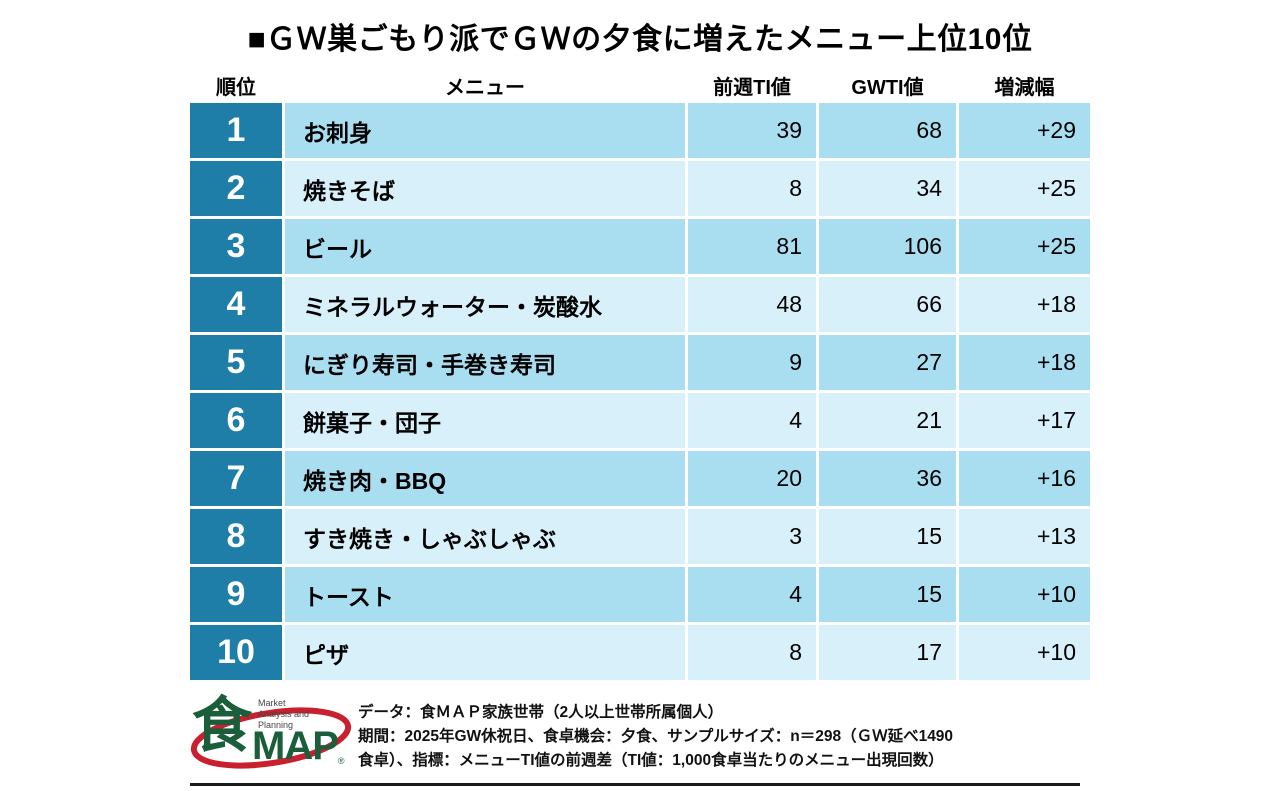 The height and width of the screenshot is (791, 1280). I want to click on diff-cell: +16, so click(1024, 478).